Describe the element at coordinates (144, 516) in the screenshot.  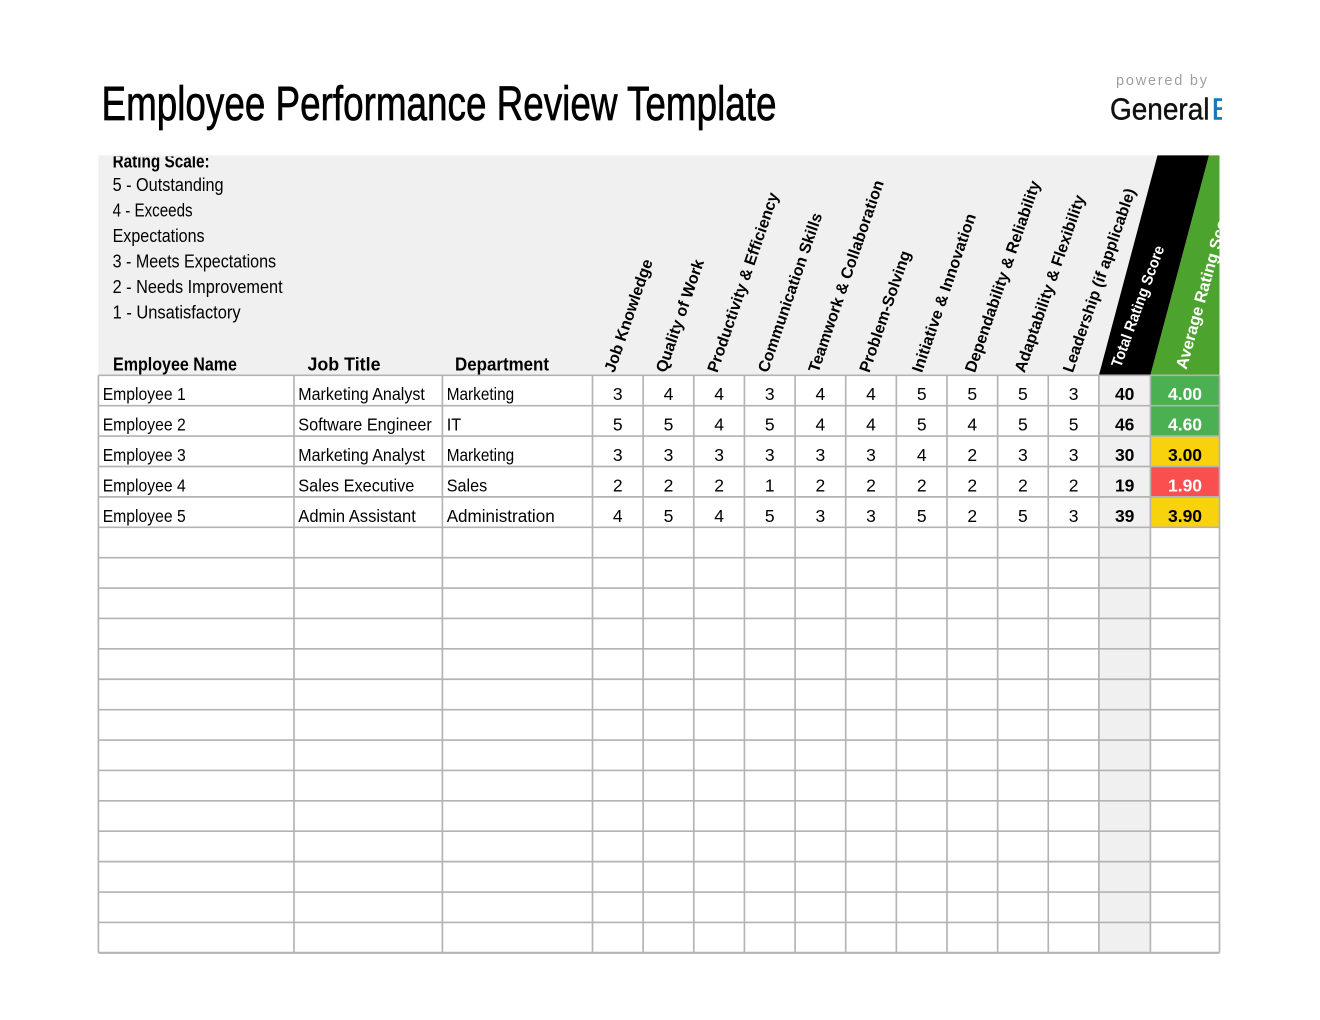
I see `svg-text: Employee 5` at that location.